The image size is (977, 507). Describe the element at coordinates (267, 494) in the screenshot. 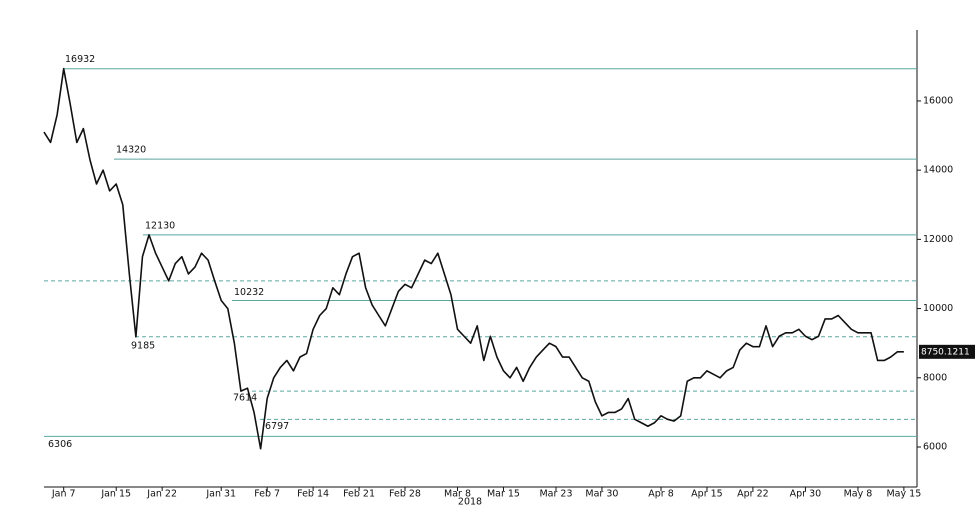

I see `x-tick-label: Feb 7` at that location.